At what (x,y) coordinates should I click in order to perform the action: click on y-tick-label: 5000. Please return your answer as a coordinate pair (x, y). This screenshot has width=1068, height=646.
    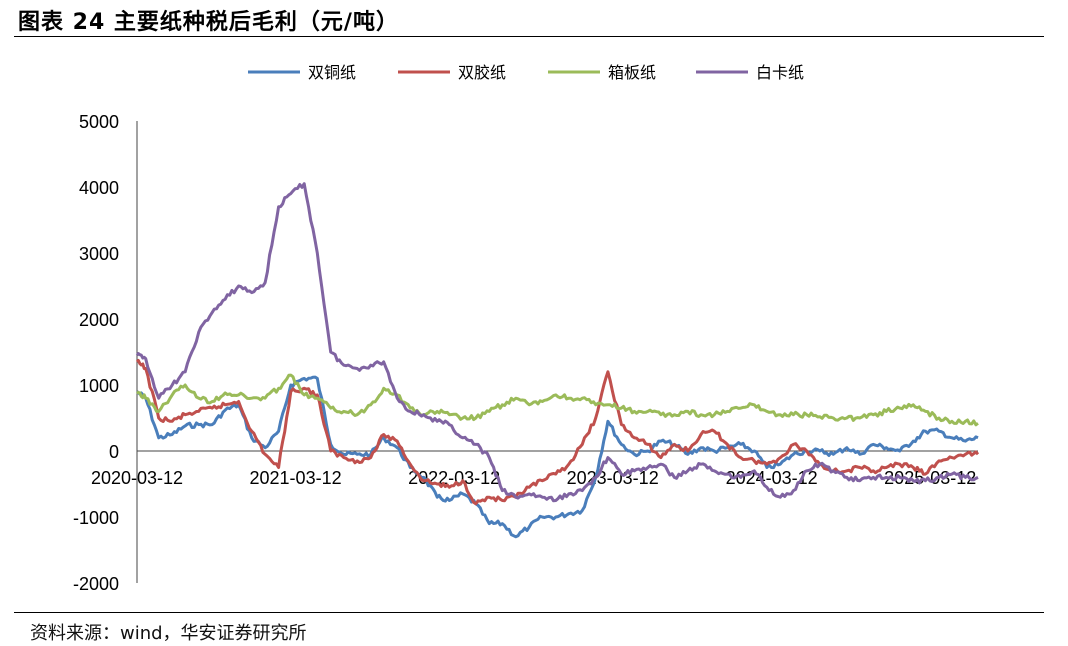
    Looking at the image, I should click on (99, 122).